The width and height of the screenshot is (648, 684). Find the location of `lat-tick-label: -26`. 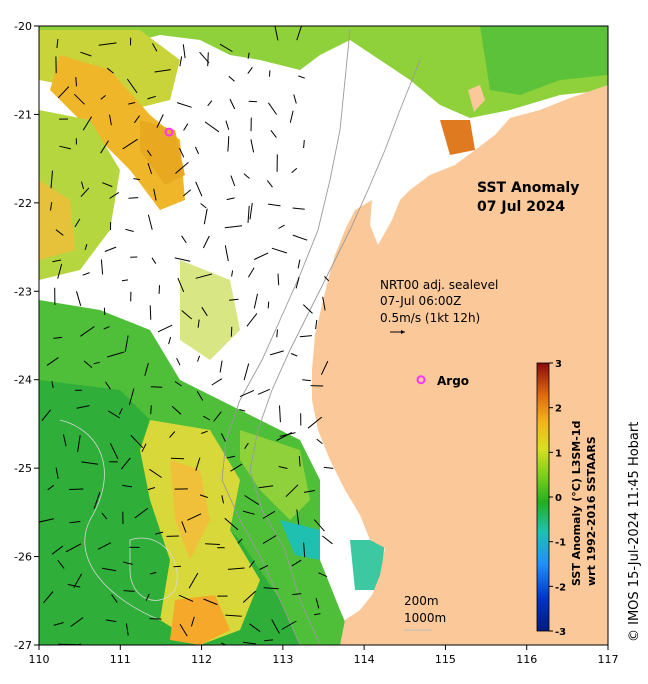

lat-tick-label: -26 is located at coordinates (23, 557).